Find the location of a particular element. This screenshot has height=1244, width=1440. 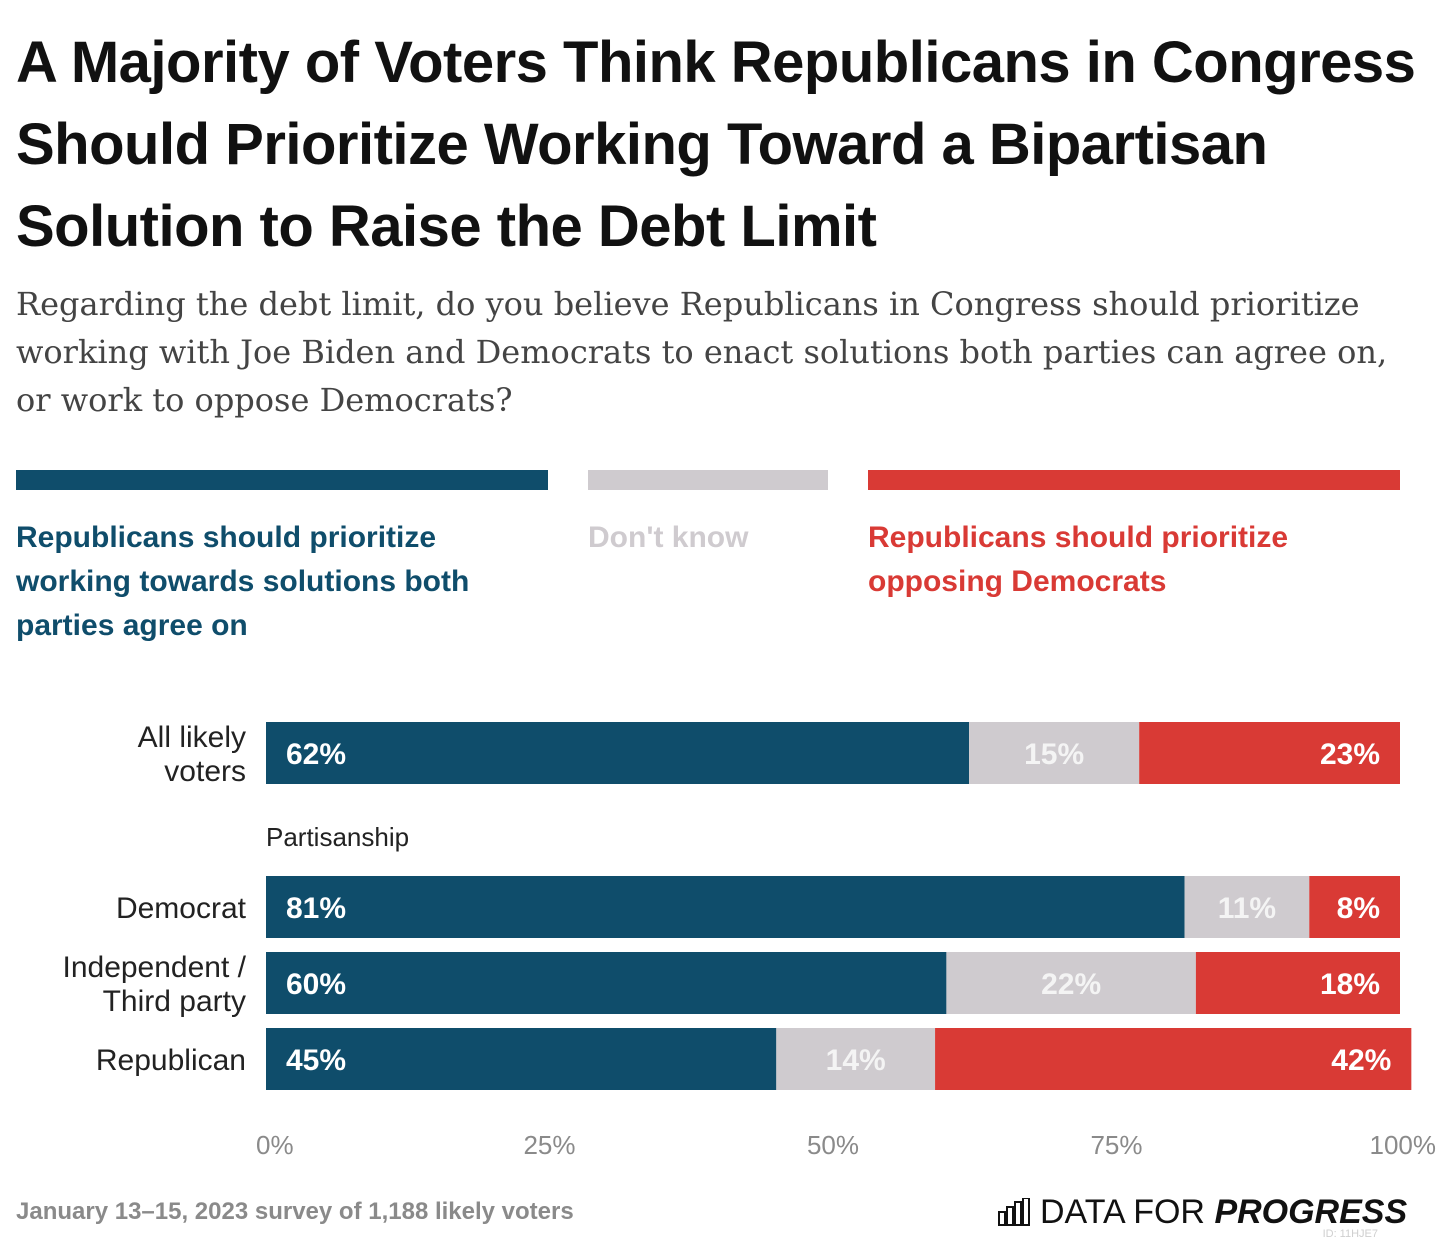

data-label-all-likely-voters-oppose: 23% is located at coordinates (1350, 754).